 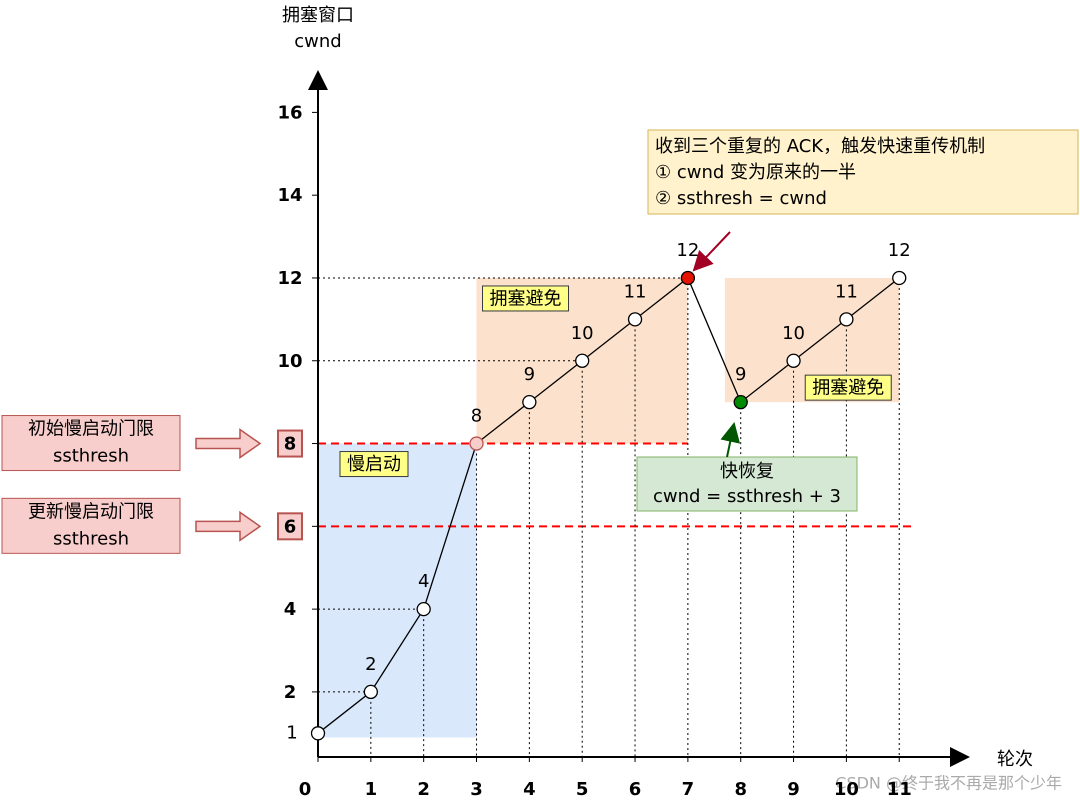 What do you see at coordinates (290, 692) in the screenshot?
I see `y-tick-label: 2` at bounding box center [290, 692].